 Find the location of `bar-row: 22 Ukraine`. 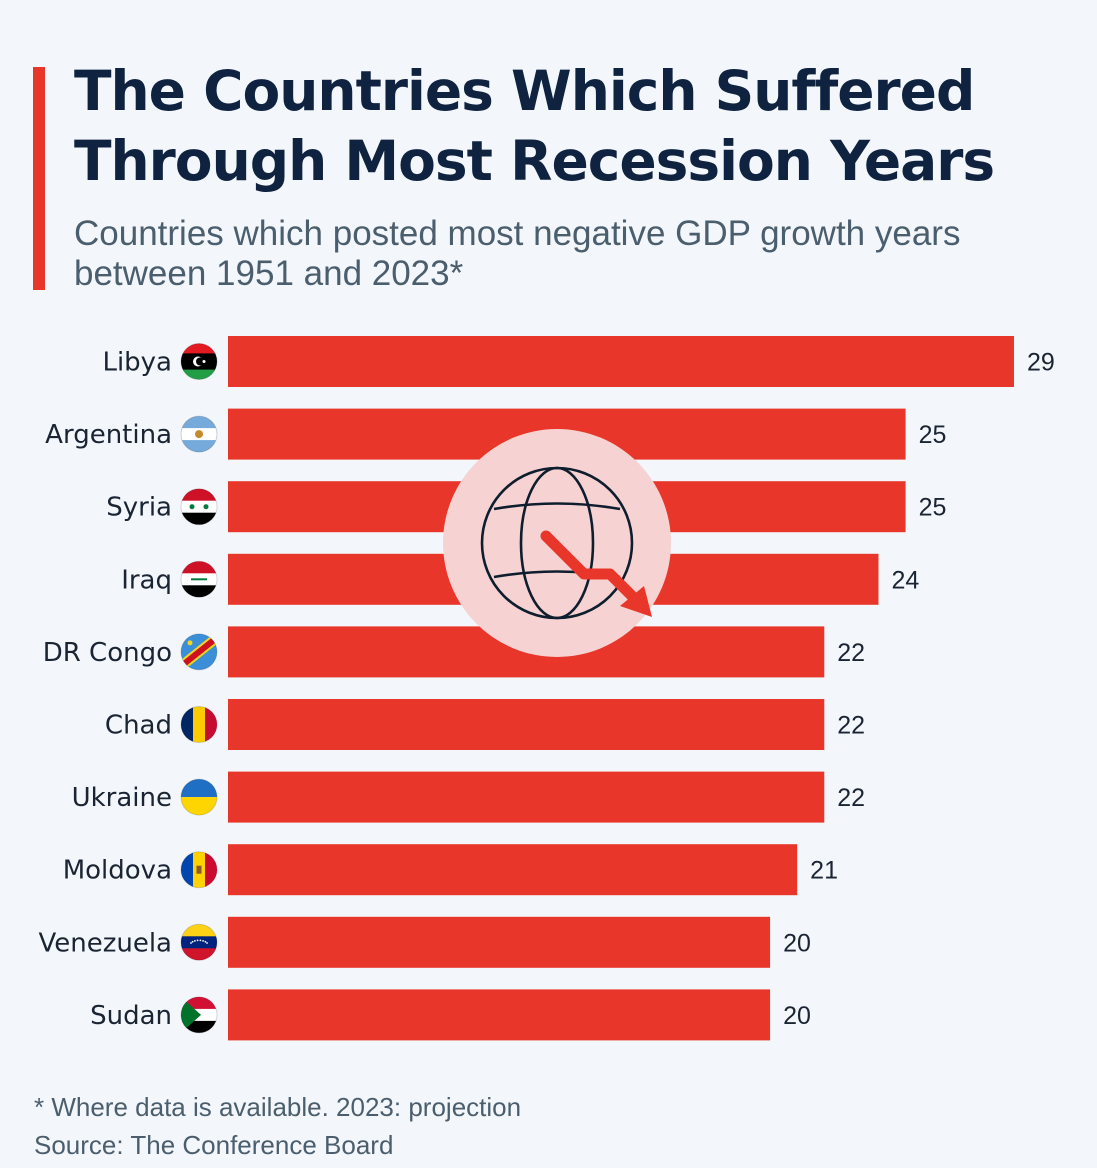

bar-row: 22 Ukraine is located at coordinates (468, 797).